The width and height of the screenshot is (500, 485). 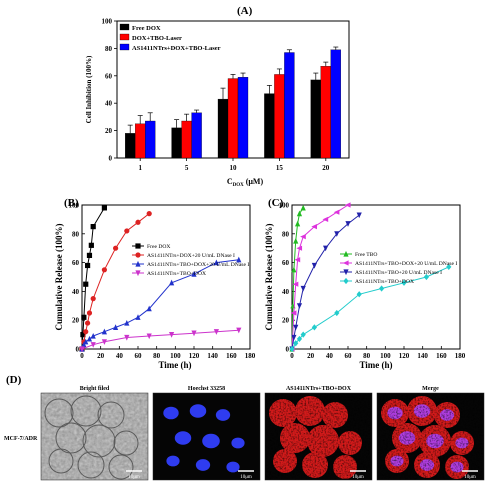 I want to click on chart-c-y-tick-label: 0, so click(x=288, y=350).